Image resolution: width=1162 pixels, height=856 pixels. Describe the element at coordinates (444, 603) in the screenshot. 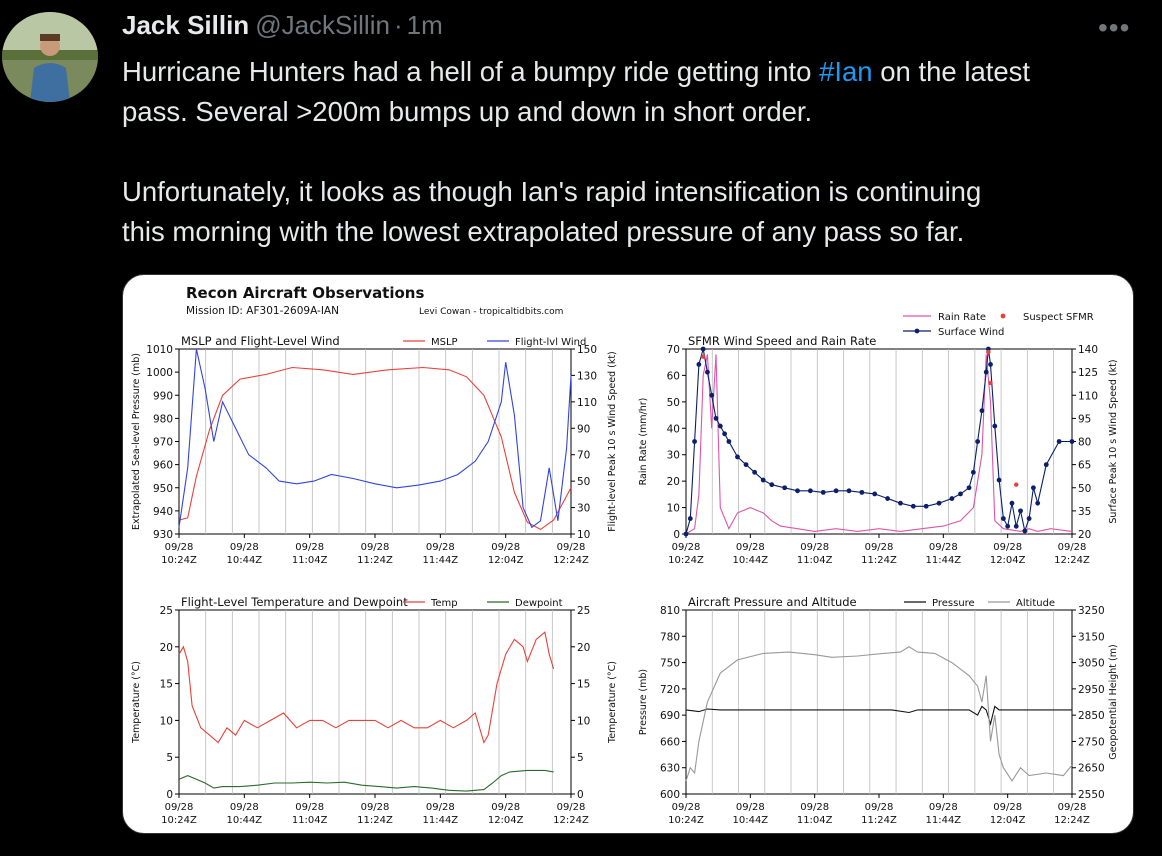

I see `legend-label: Temp` at that location.